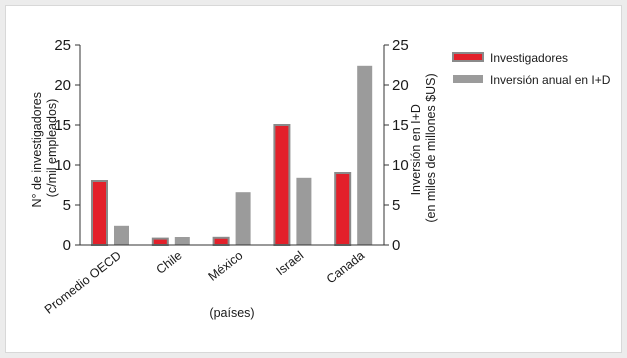  I want to click on right-axis-ticks: 0 5 10 15 20 25, so click(396, 145).